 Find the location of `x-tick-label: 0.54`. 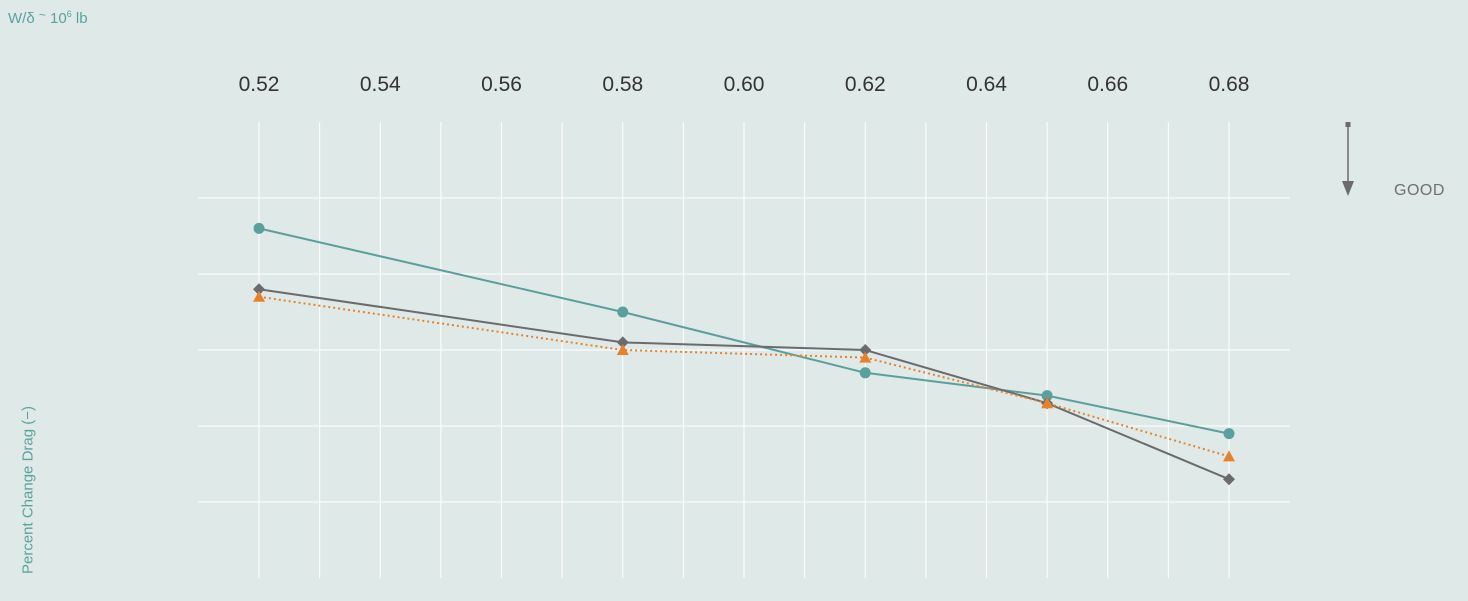

x-tick-label: 0.54 is located at coordinates (380, 84).